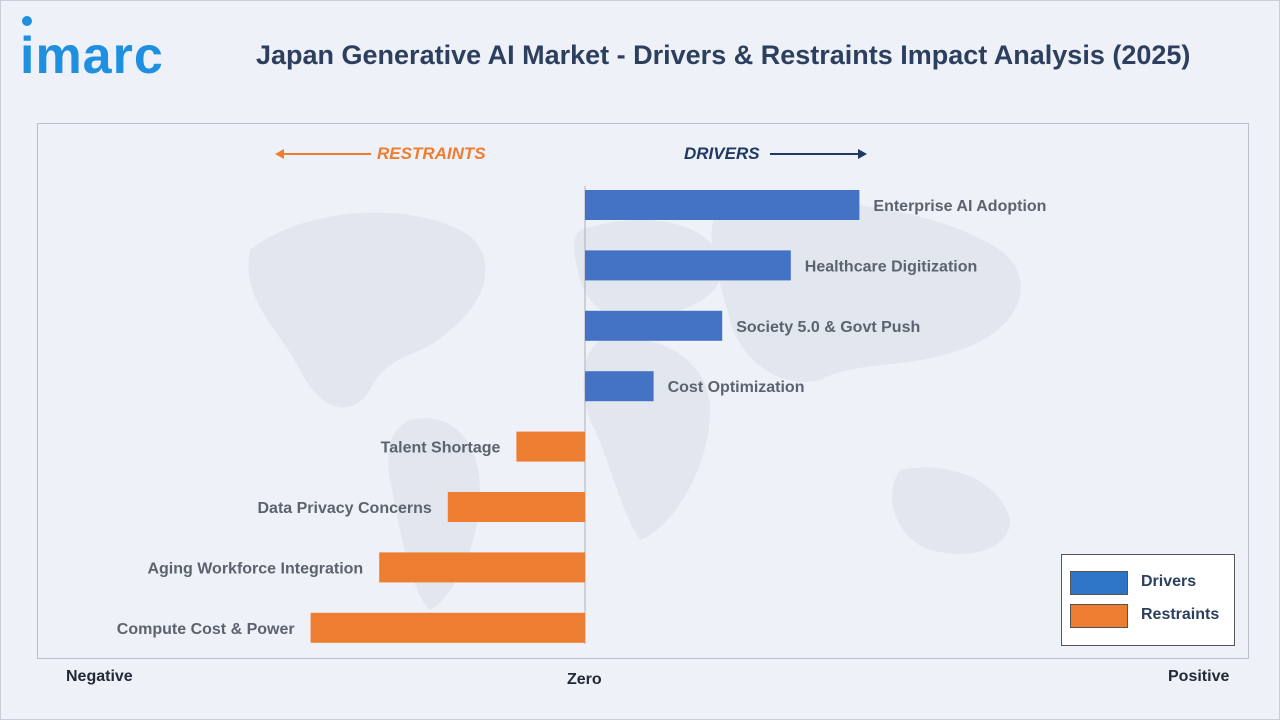  Describe the element at coordinates (1180, 614) in the screenshot. I see `legend-label-restraints: Restraints` at that location.